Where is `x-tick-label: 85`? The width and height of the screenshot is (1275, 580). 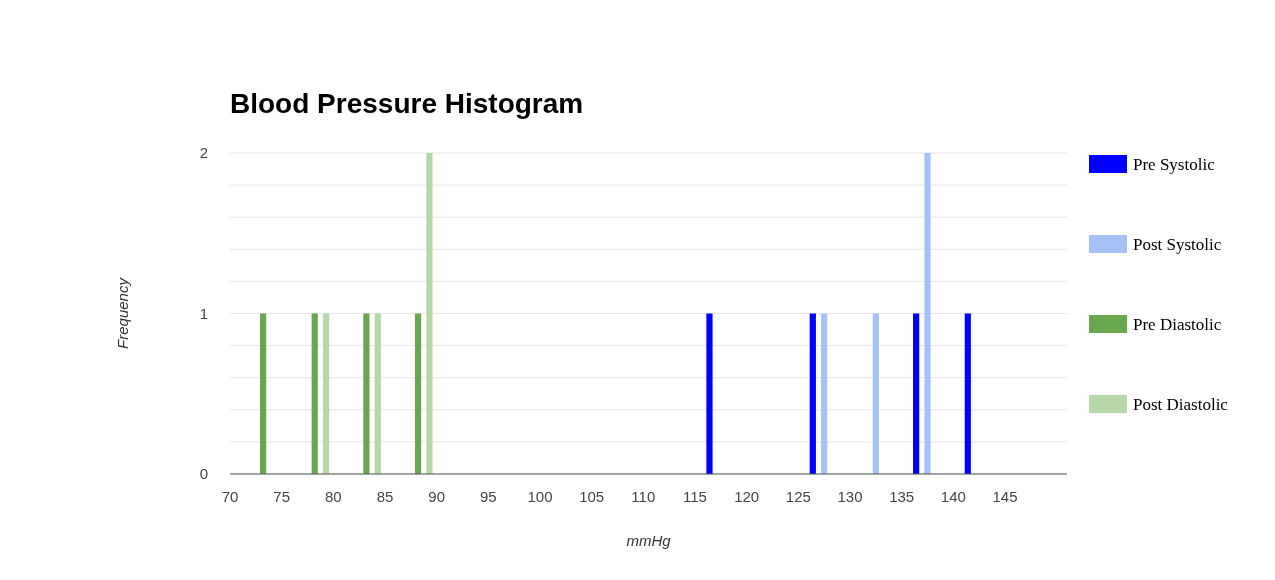
x-tick-label: 85 is located at coordinates (385, 496).